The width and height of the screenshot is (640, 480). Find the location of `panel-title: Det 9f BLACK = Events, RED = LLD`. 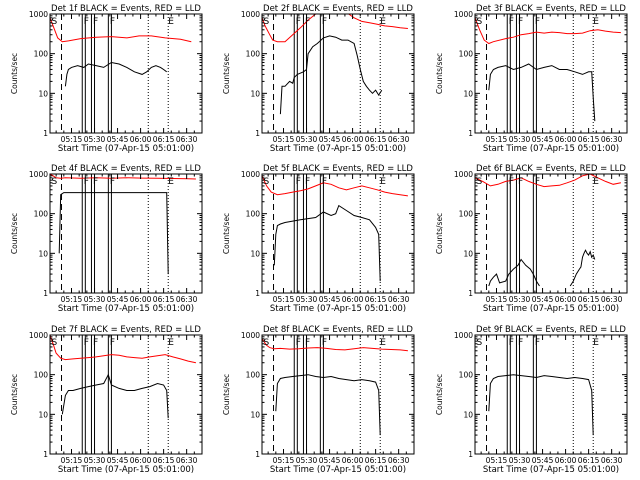

panel-title: Det 9f BLACK = Events, RED = LLD is located at coordinates (551, 330).